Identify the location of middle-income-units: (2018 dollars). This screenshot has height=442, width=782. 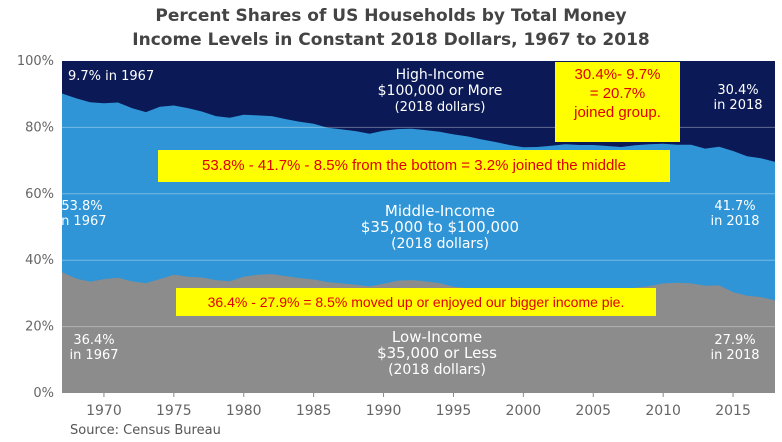
(440, 244).